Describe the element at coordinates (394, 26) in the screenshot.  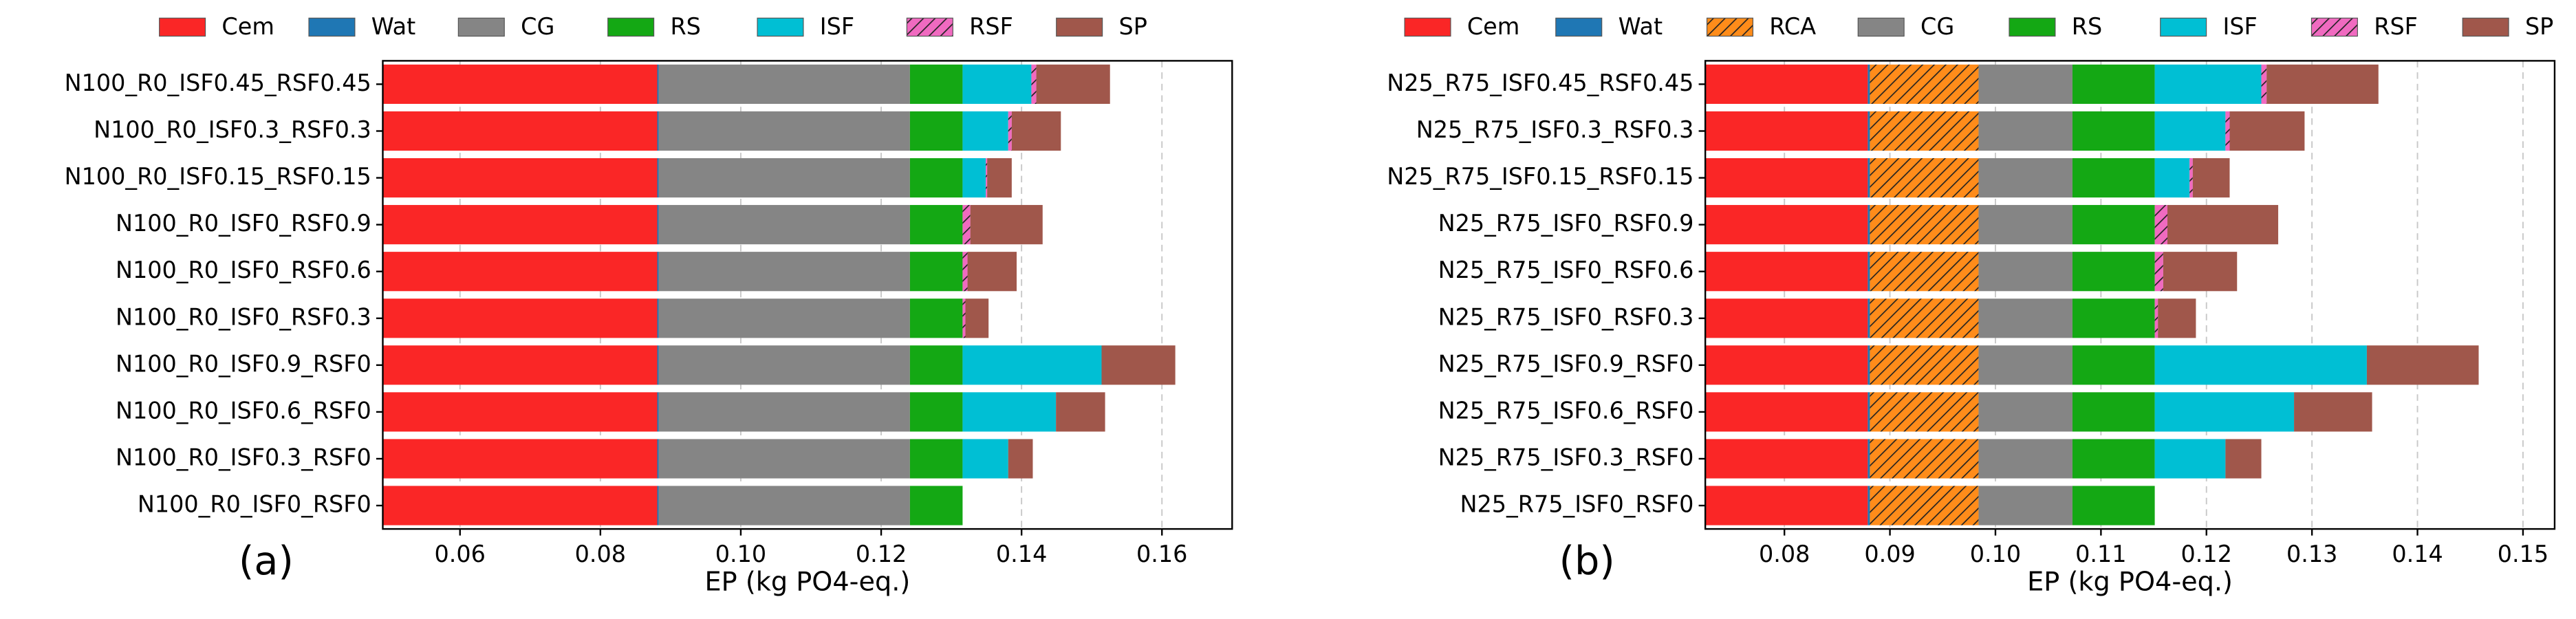
I see `legend-label: Wat` at that location.